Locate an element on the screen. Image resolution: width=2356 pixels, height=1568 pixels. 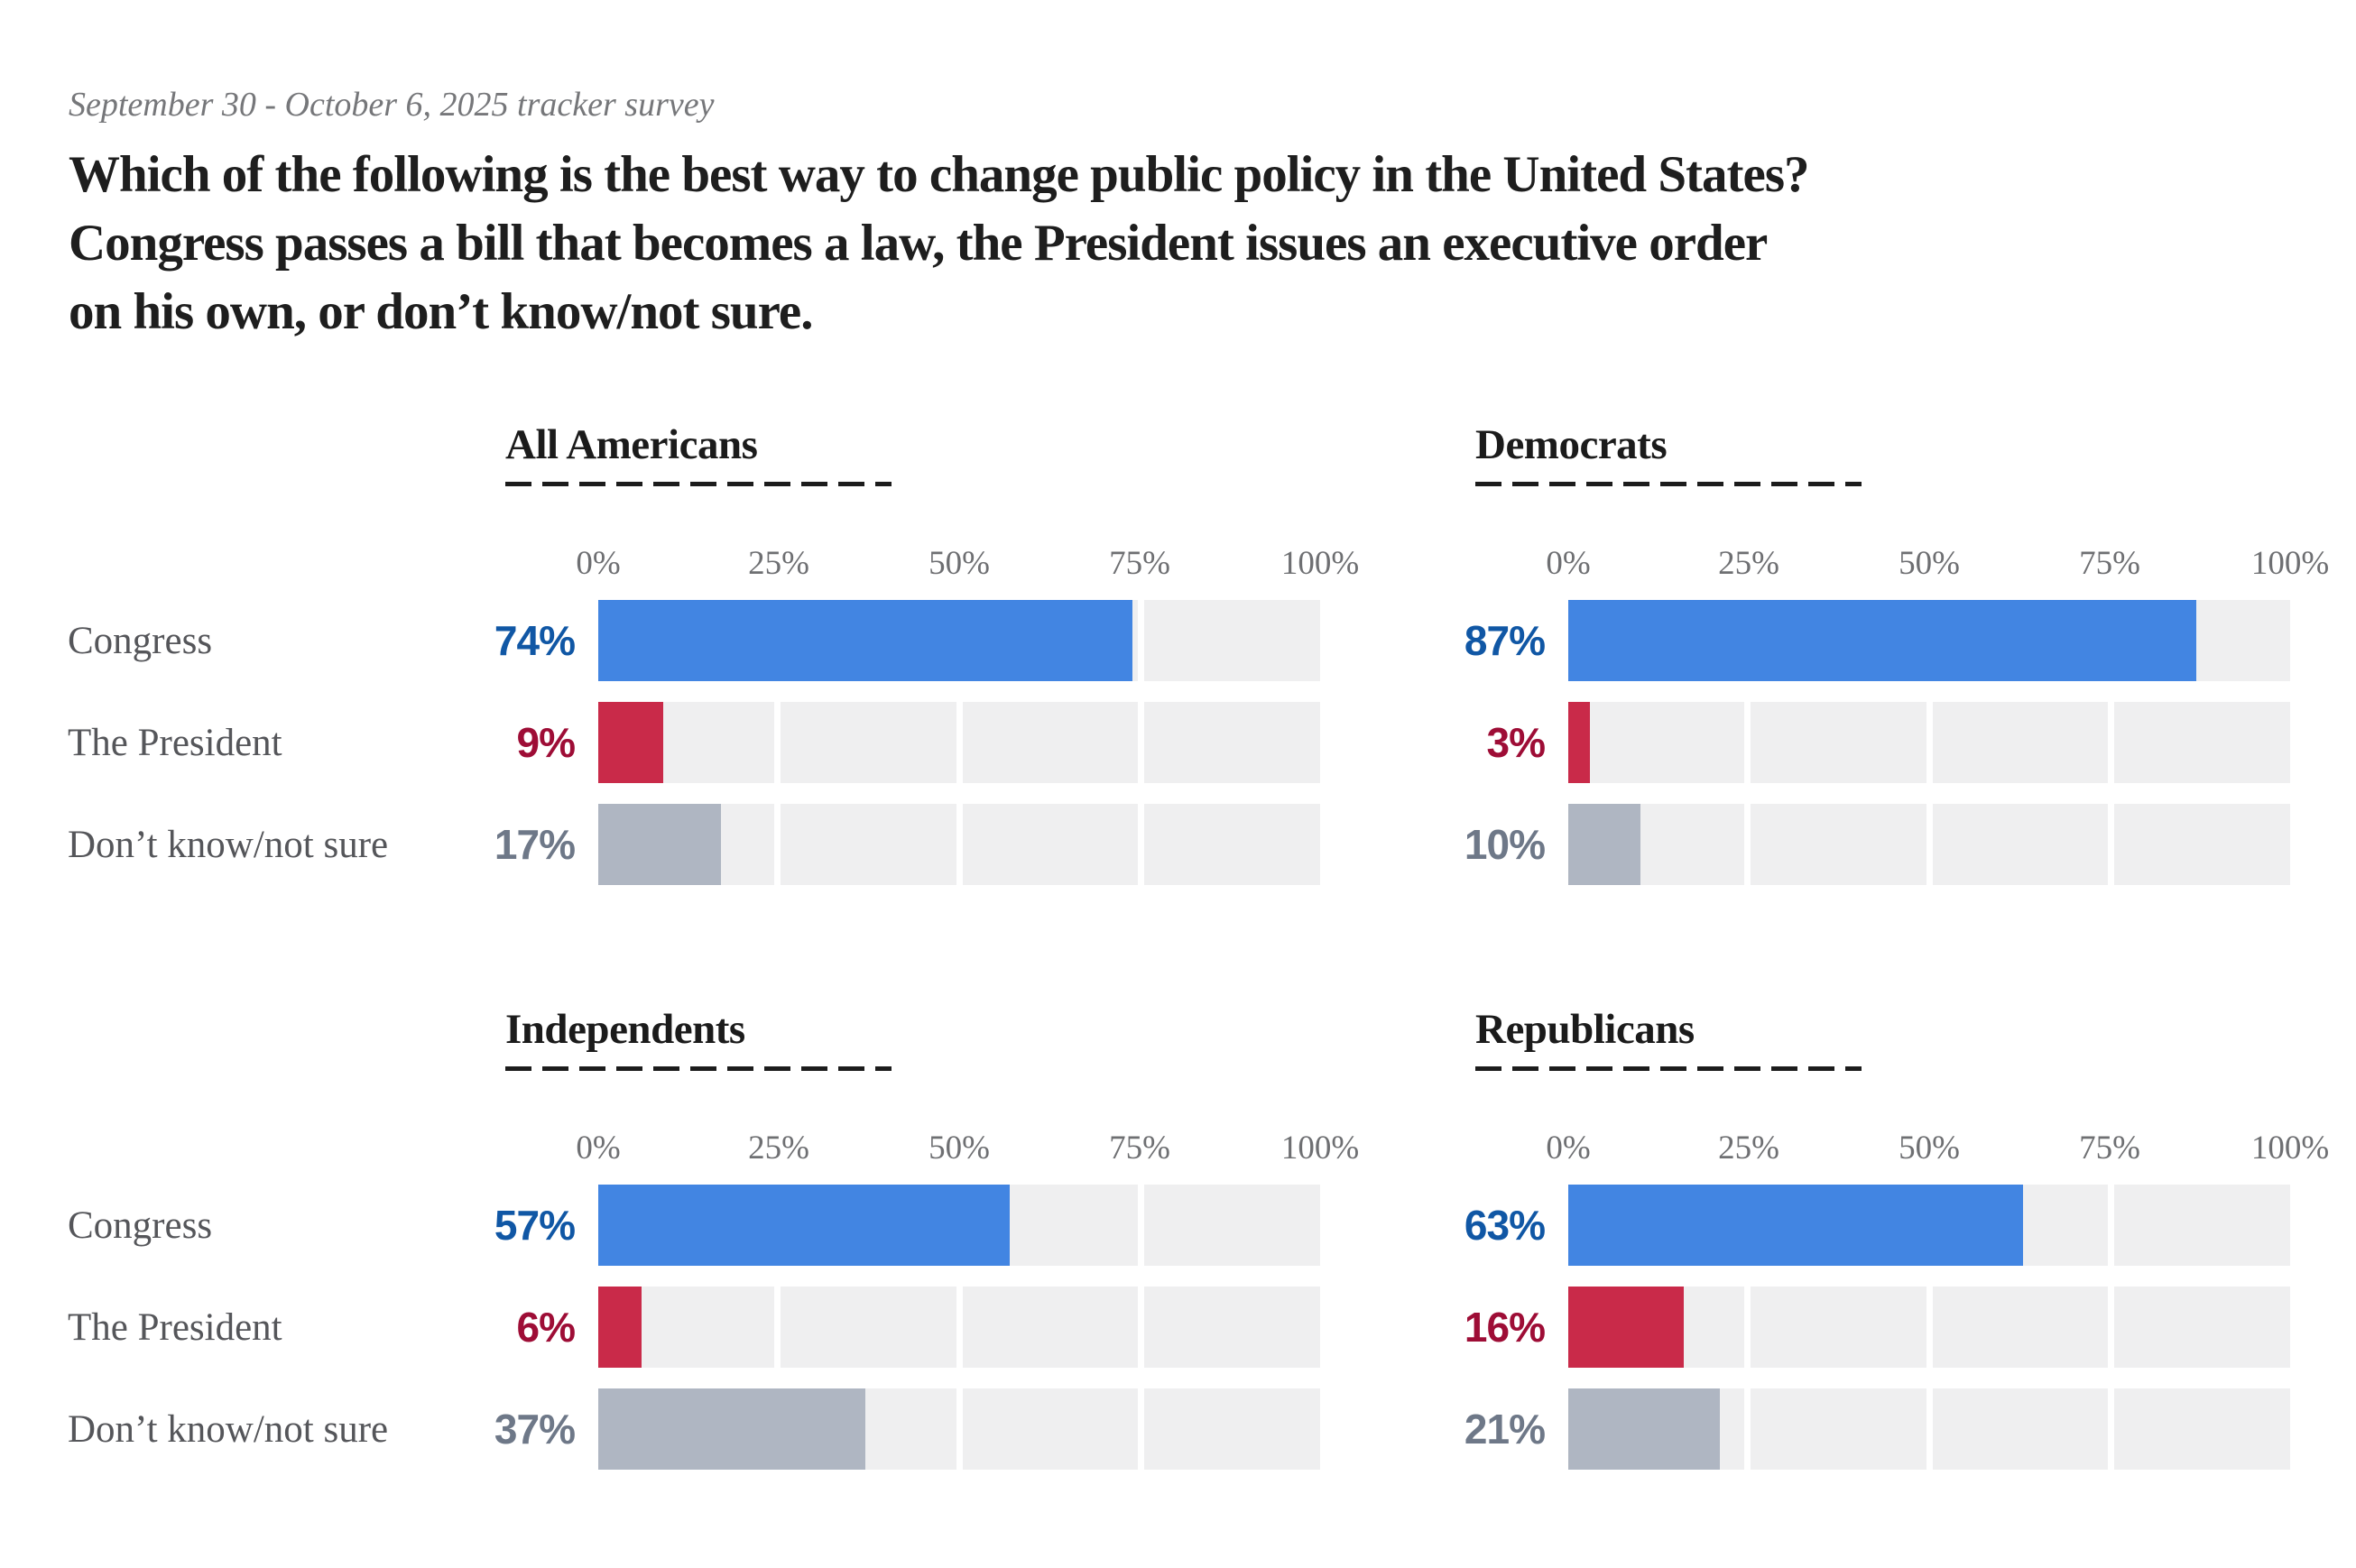
bar-row-dont-know: Don’t know/not sure 37% is located at coordinates (694, 1429).